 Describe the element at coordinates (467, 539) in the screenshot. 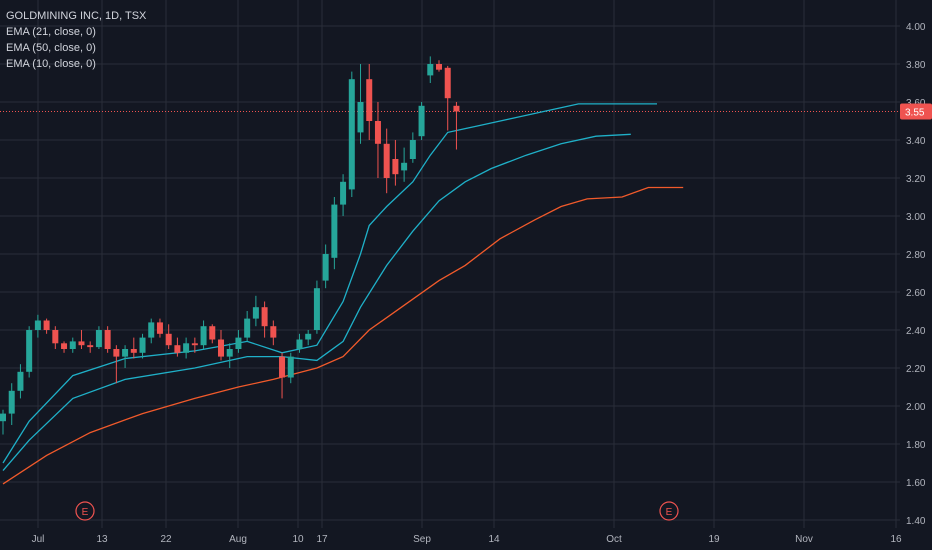

I see `time-axis: Jul 13 22 Aug 10 17 Sep 14 Oct 19 Nov 16` at that location.